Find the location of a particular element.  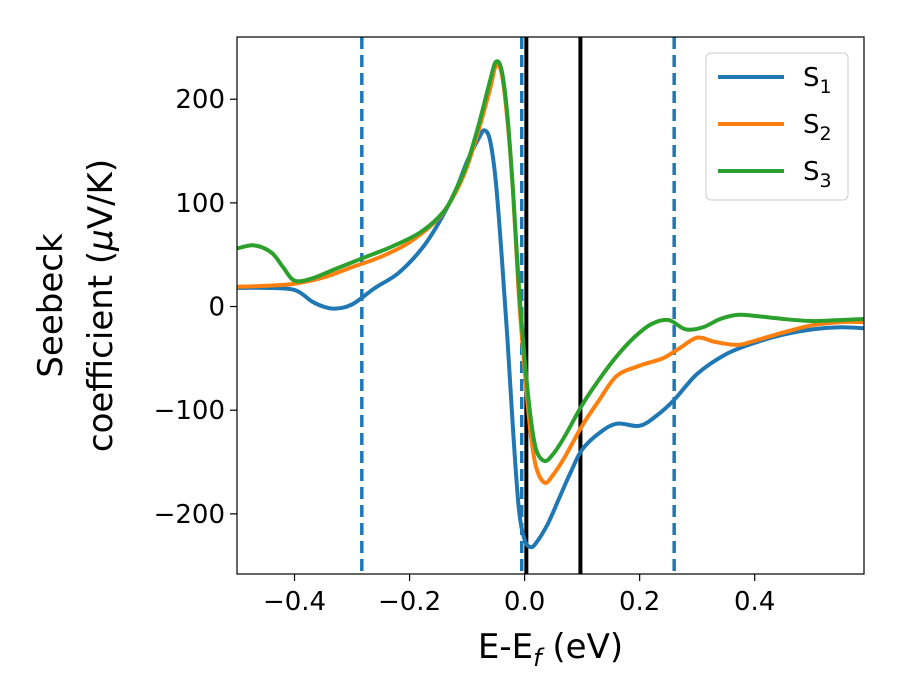

legend-label-s2: S2 is located at coordinates (817, 127).